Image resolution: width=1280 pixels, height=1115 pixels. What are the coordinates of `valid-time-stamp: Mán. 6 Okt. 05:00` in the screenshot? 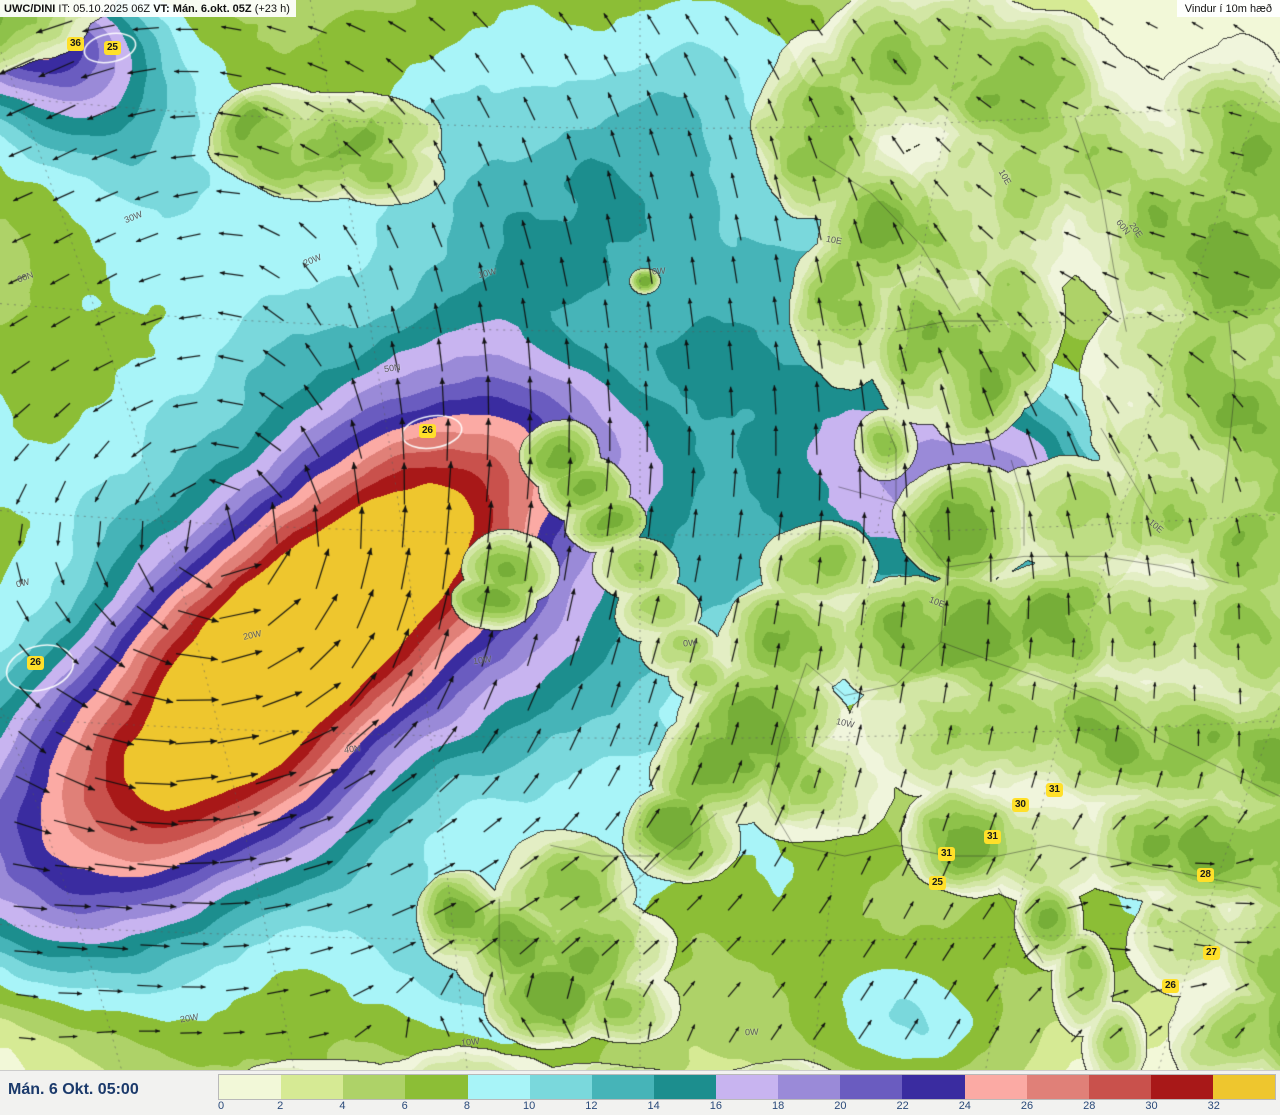 It's located at (73, 1089).